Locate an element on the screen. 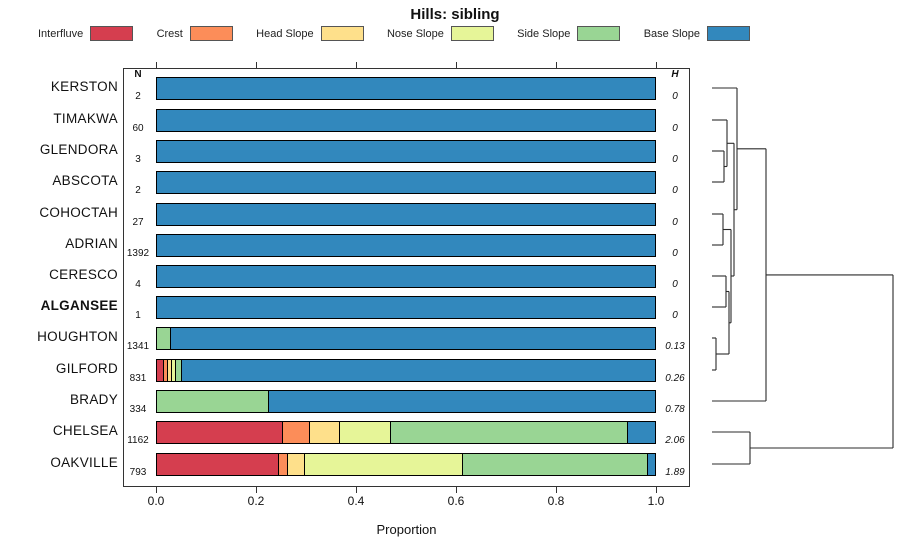  legend-item: Nose Slope is located at coordinates (440, 33).